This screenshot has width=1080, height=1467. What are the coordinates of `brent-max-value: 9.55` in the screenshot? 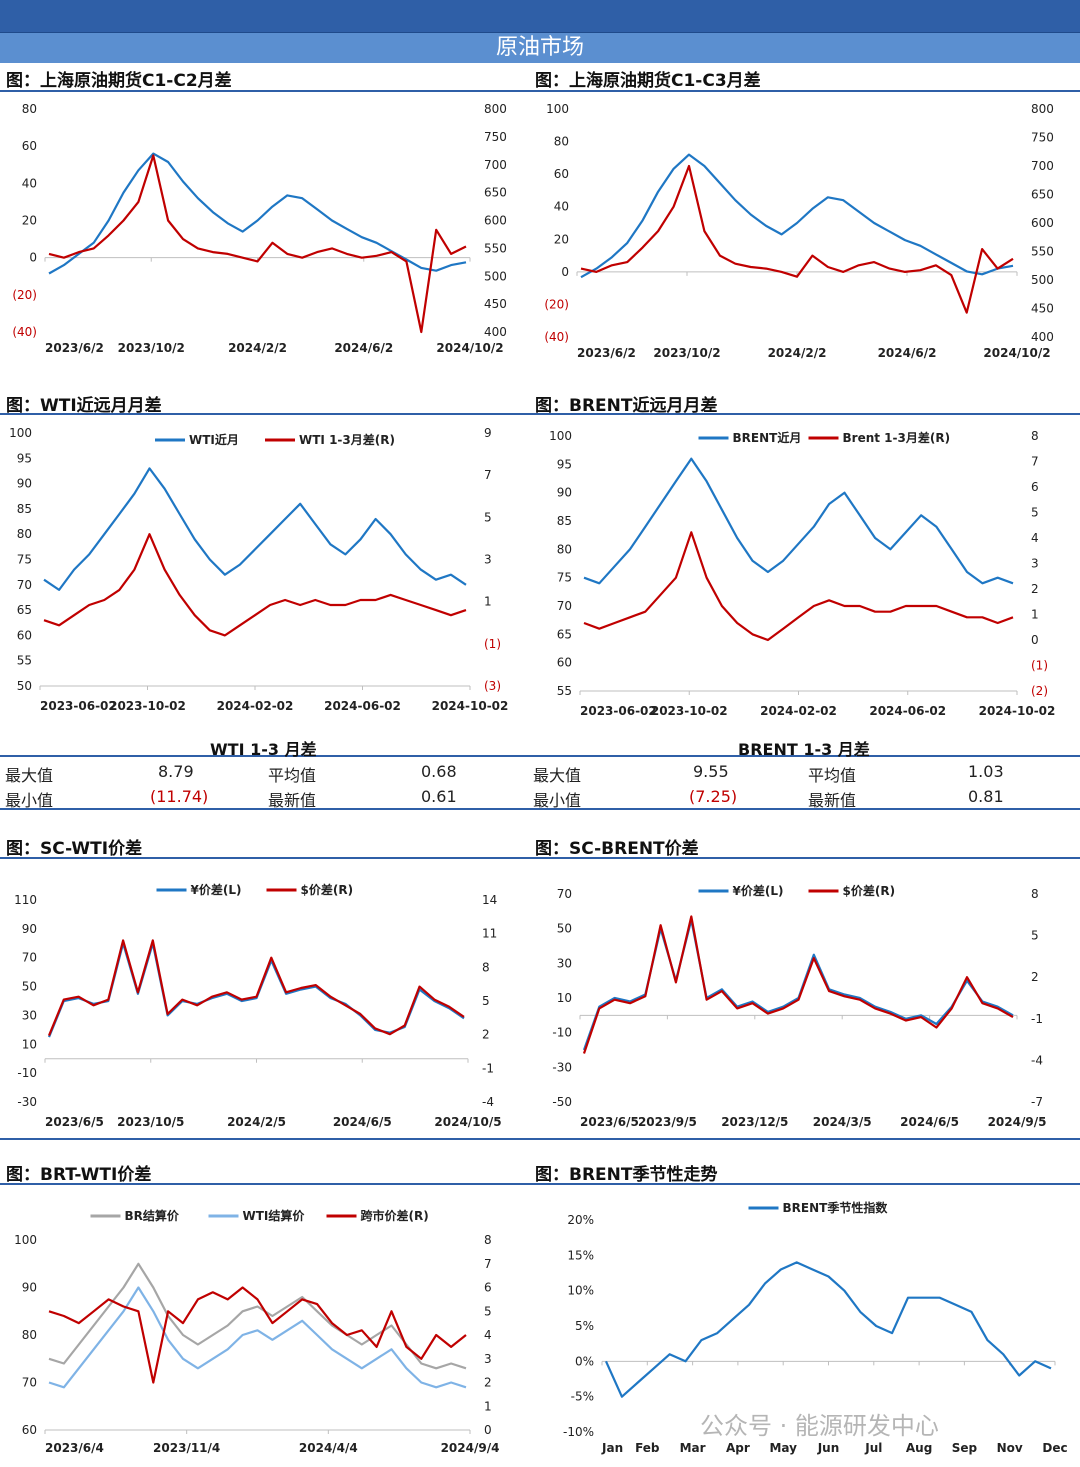 It's located at (711, 771).